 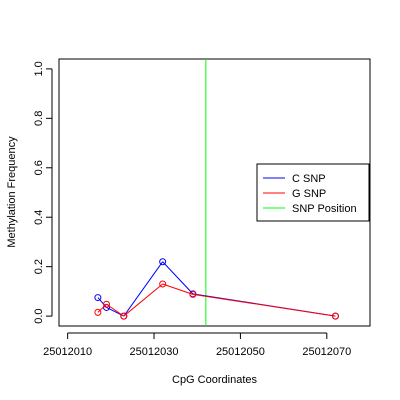 What do you see at coordinates (154, 352) in the screenshot?
I see `x-tick-label: 25012030` at bounding box center [154, 352].